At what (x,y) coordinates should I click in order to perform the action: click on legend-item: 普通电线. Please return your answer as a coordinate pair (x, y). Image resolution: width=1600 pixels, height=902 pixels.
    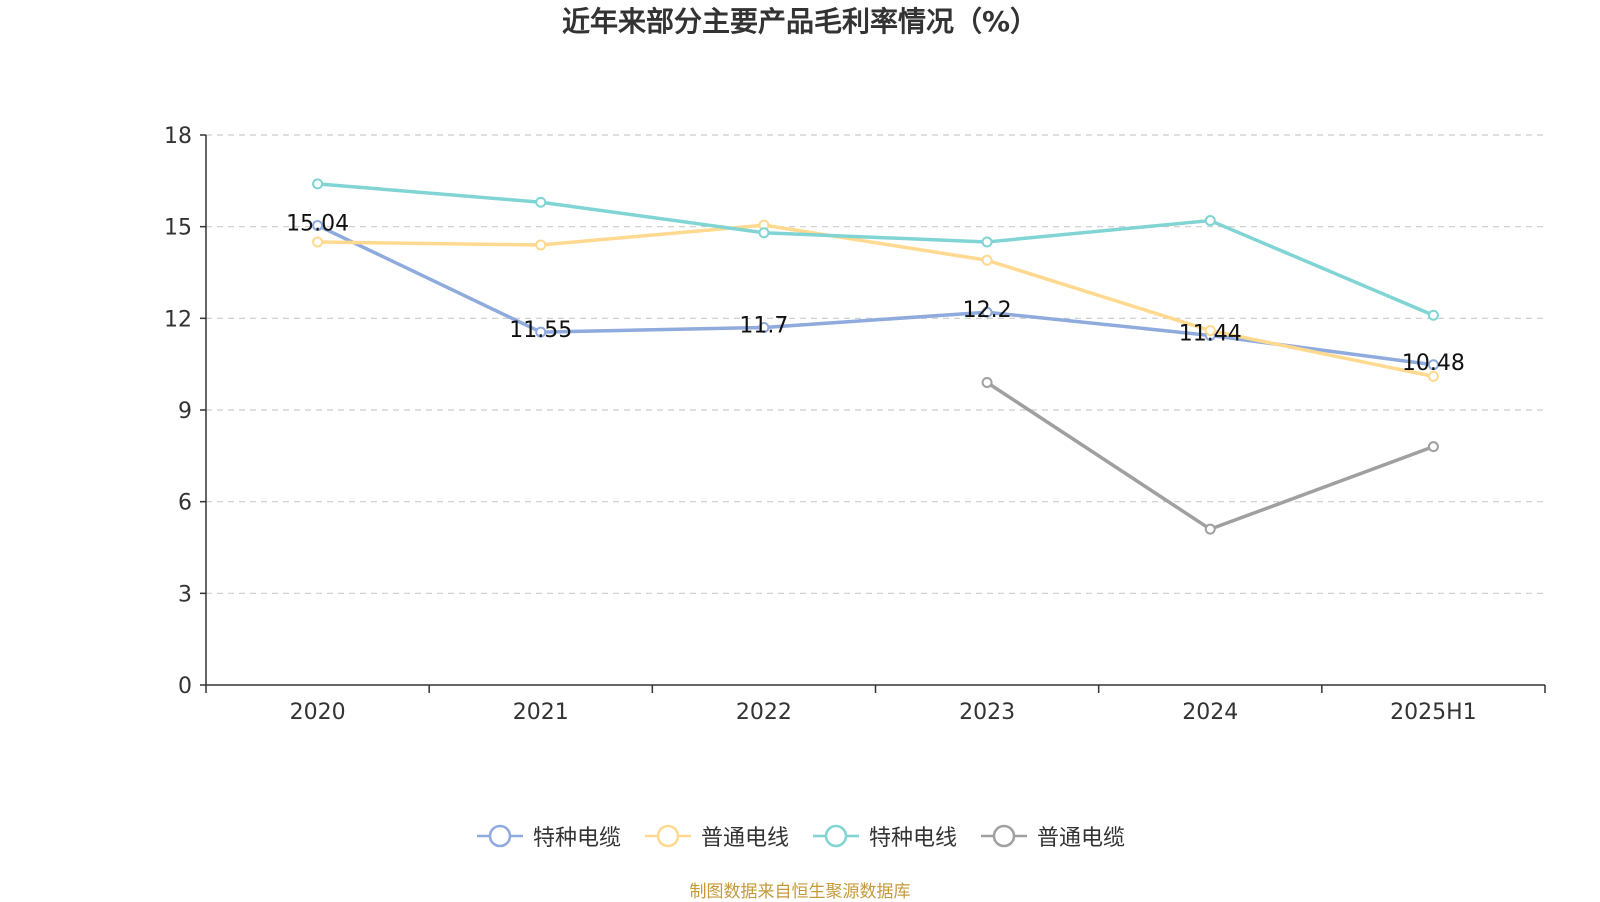
    Looking at the image, I should click on (716, 836).